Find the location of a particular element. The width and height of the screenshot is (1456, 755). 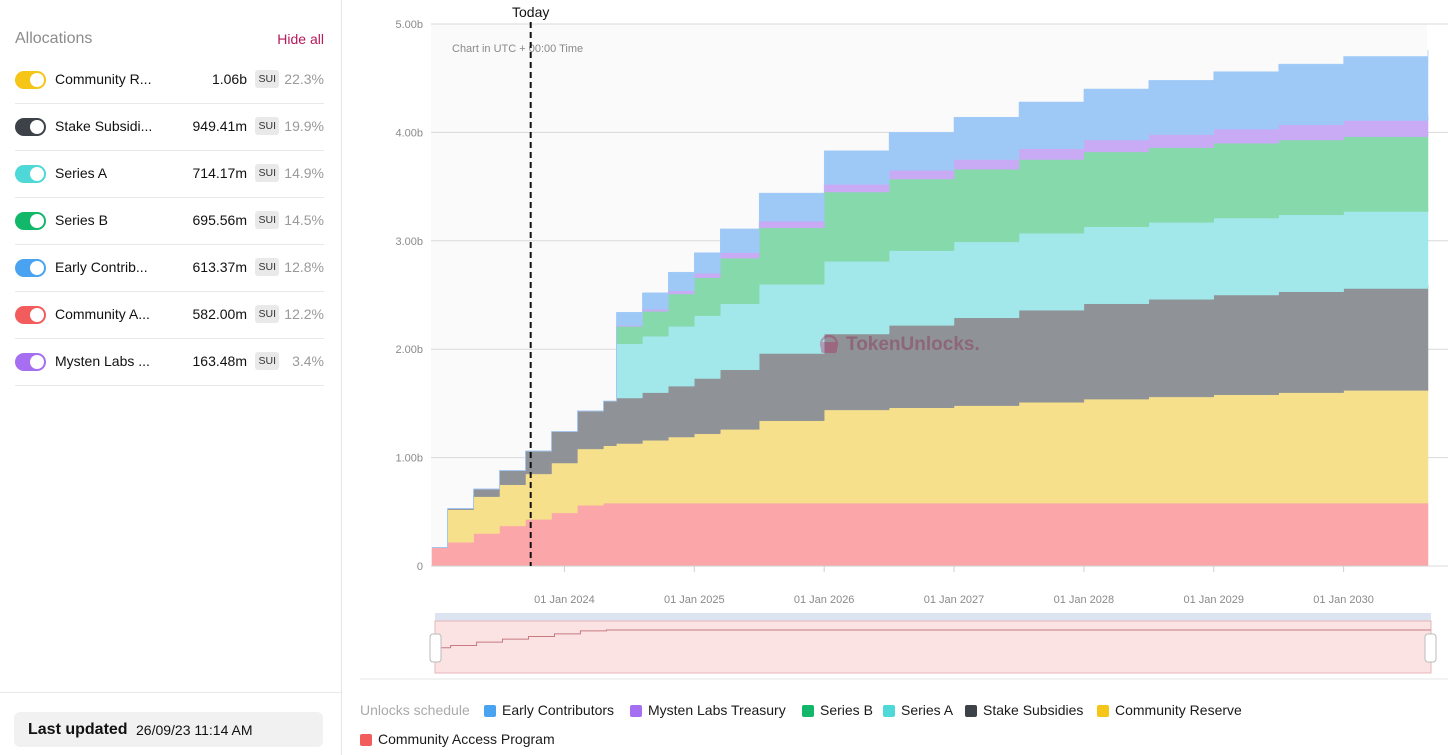

legend-label: Series B is located at coordinates (846, 710).